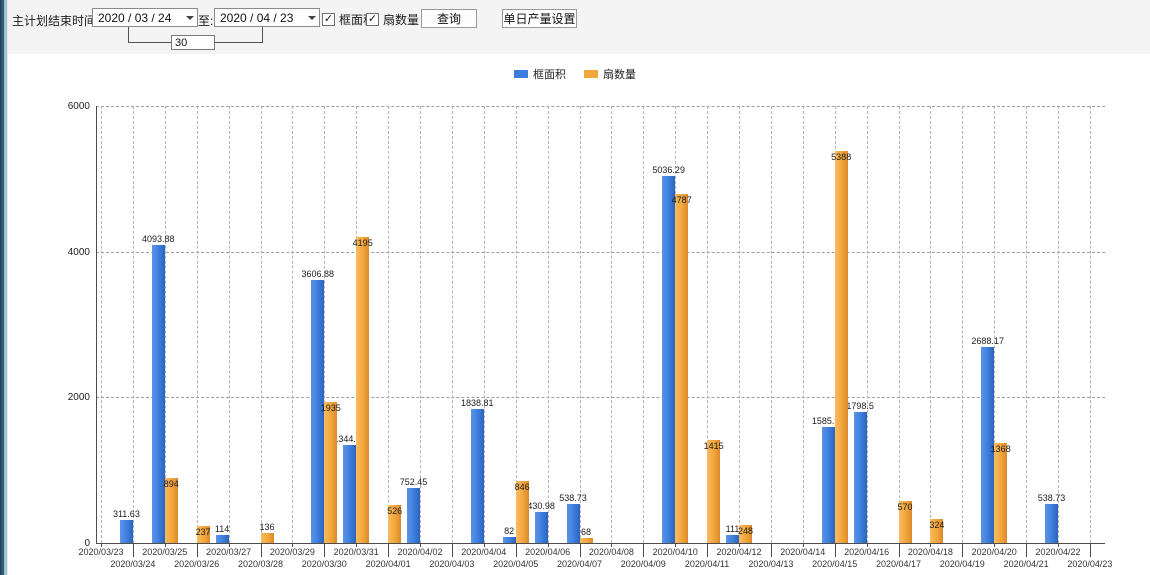 The image size is (1150, 575). I want to click on query-button: 查询, so click(449, 18).